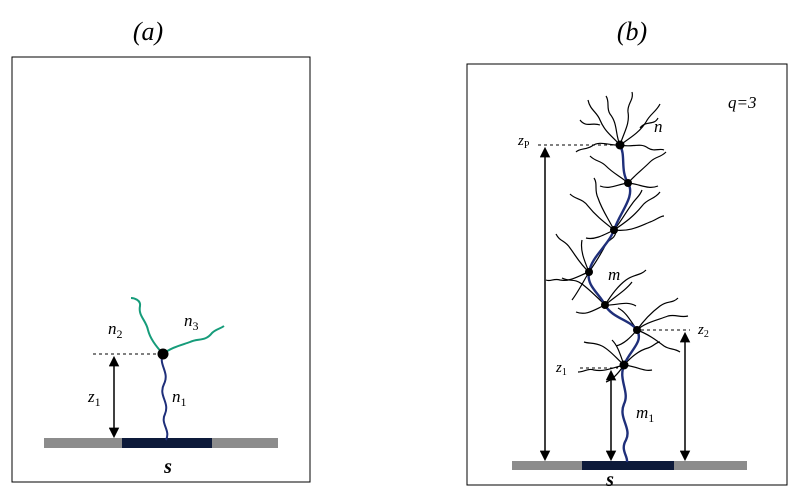 This screenshot has height=488, width=793. Describe the element at coordinates (115, 330) in the screenshot. I see `panel-a-label-n2: n2` at that location.